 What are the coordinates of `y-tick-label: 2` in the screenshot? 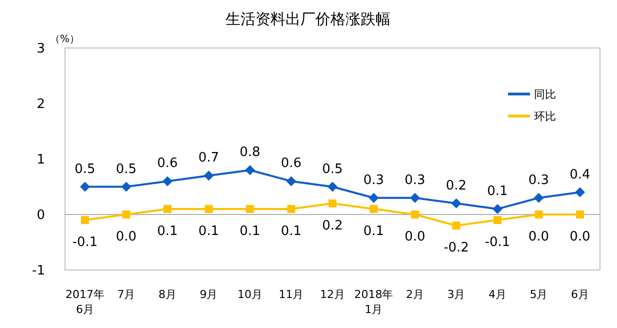 It's located at (40, 104).